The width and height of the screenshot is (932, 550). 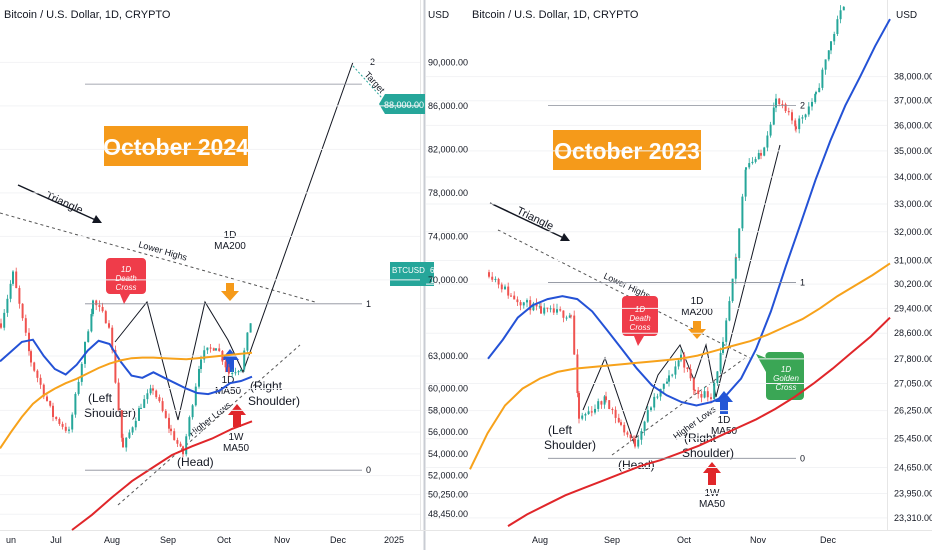 I want to click on right-time-tick: Aug, so click(x=540, y=540).